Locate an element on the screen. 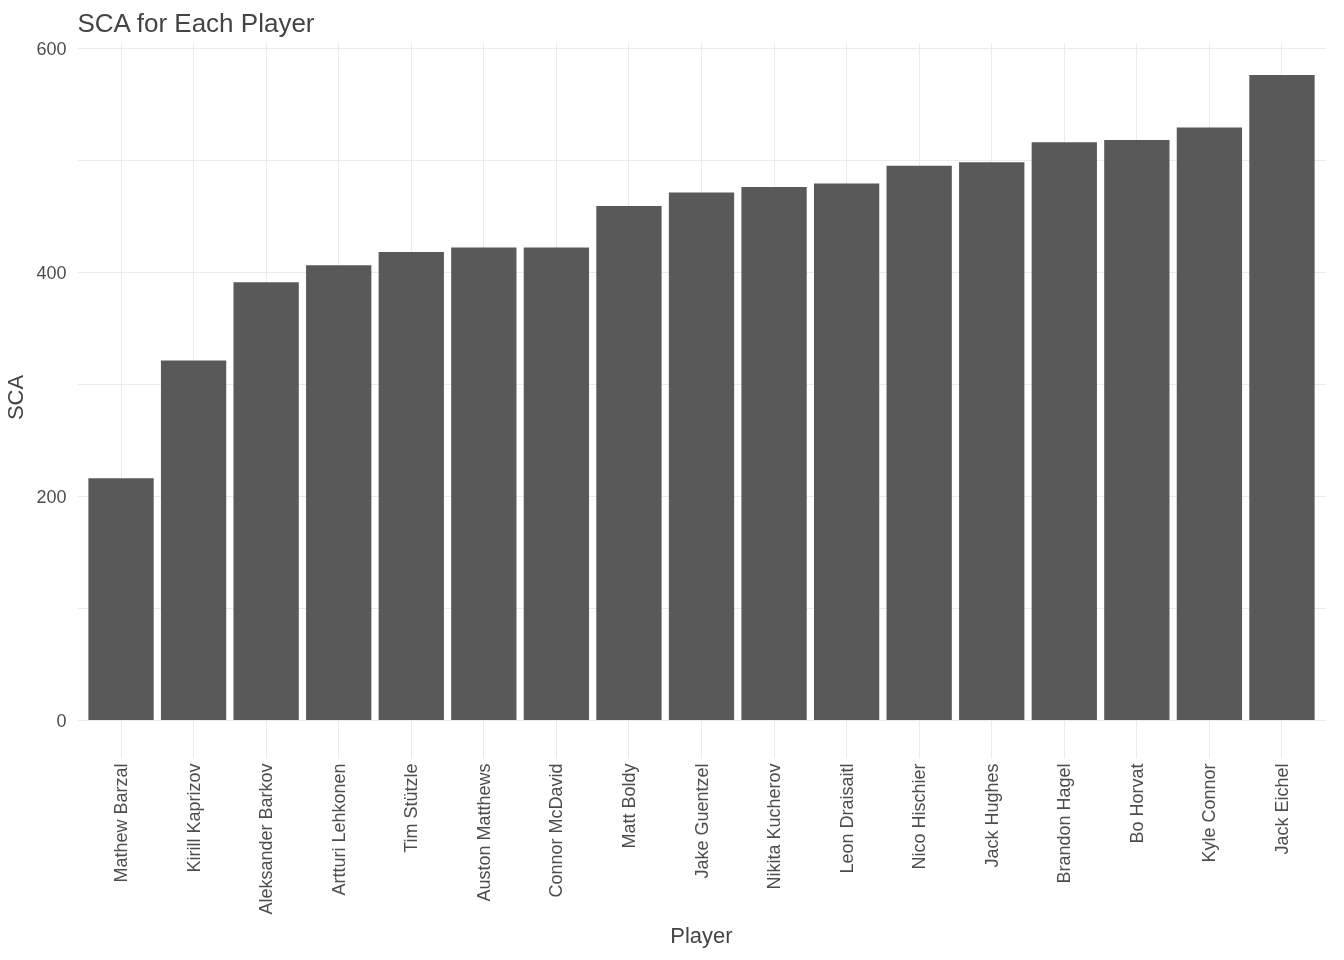 Image resolution: width=1344 pixels, height=960 pixels. x-axis-title: Player is located at coordinates (701, 935).